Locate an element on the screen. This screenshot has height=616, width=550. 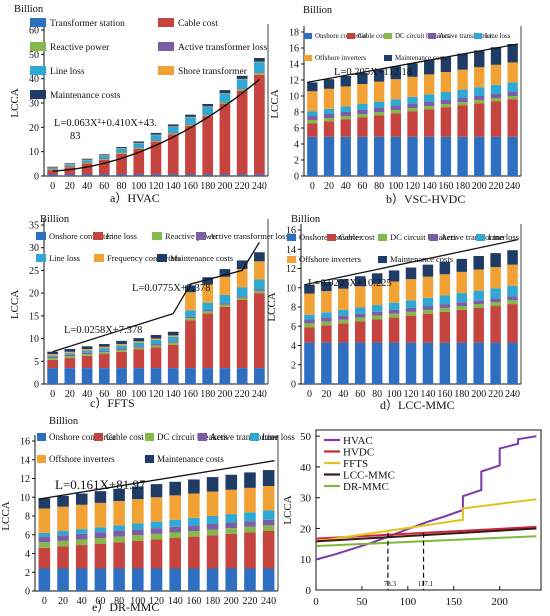
bar-e-active_transformer is located at coordinates (156, 531).